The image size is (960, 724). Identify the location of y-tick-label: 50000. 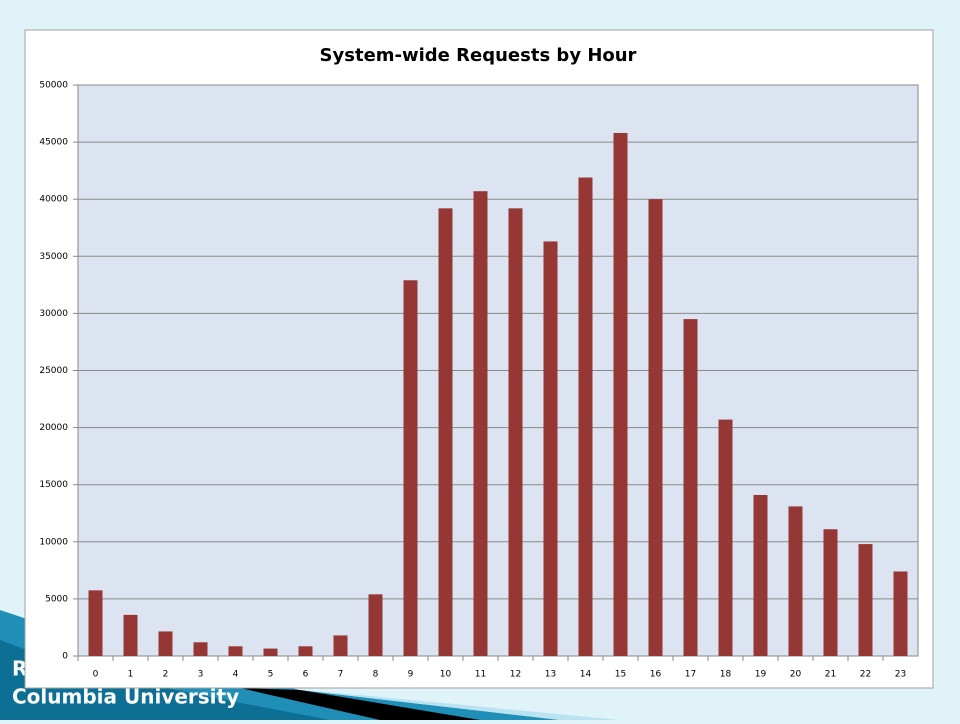
(53, 86).